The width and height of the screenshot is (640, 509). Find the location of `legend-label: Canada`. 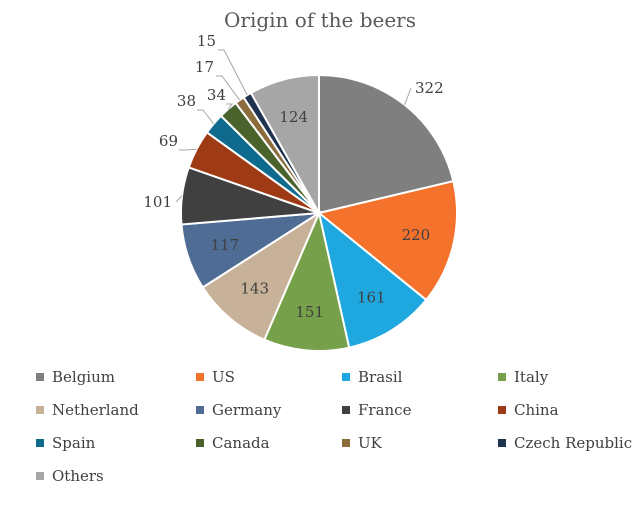

legend-label: Canada is located at coordinates (241, 443).